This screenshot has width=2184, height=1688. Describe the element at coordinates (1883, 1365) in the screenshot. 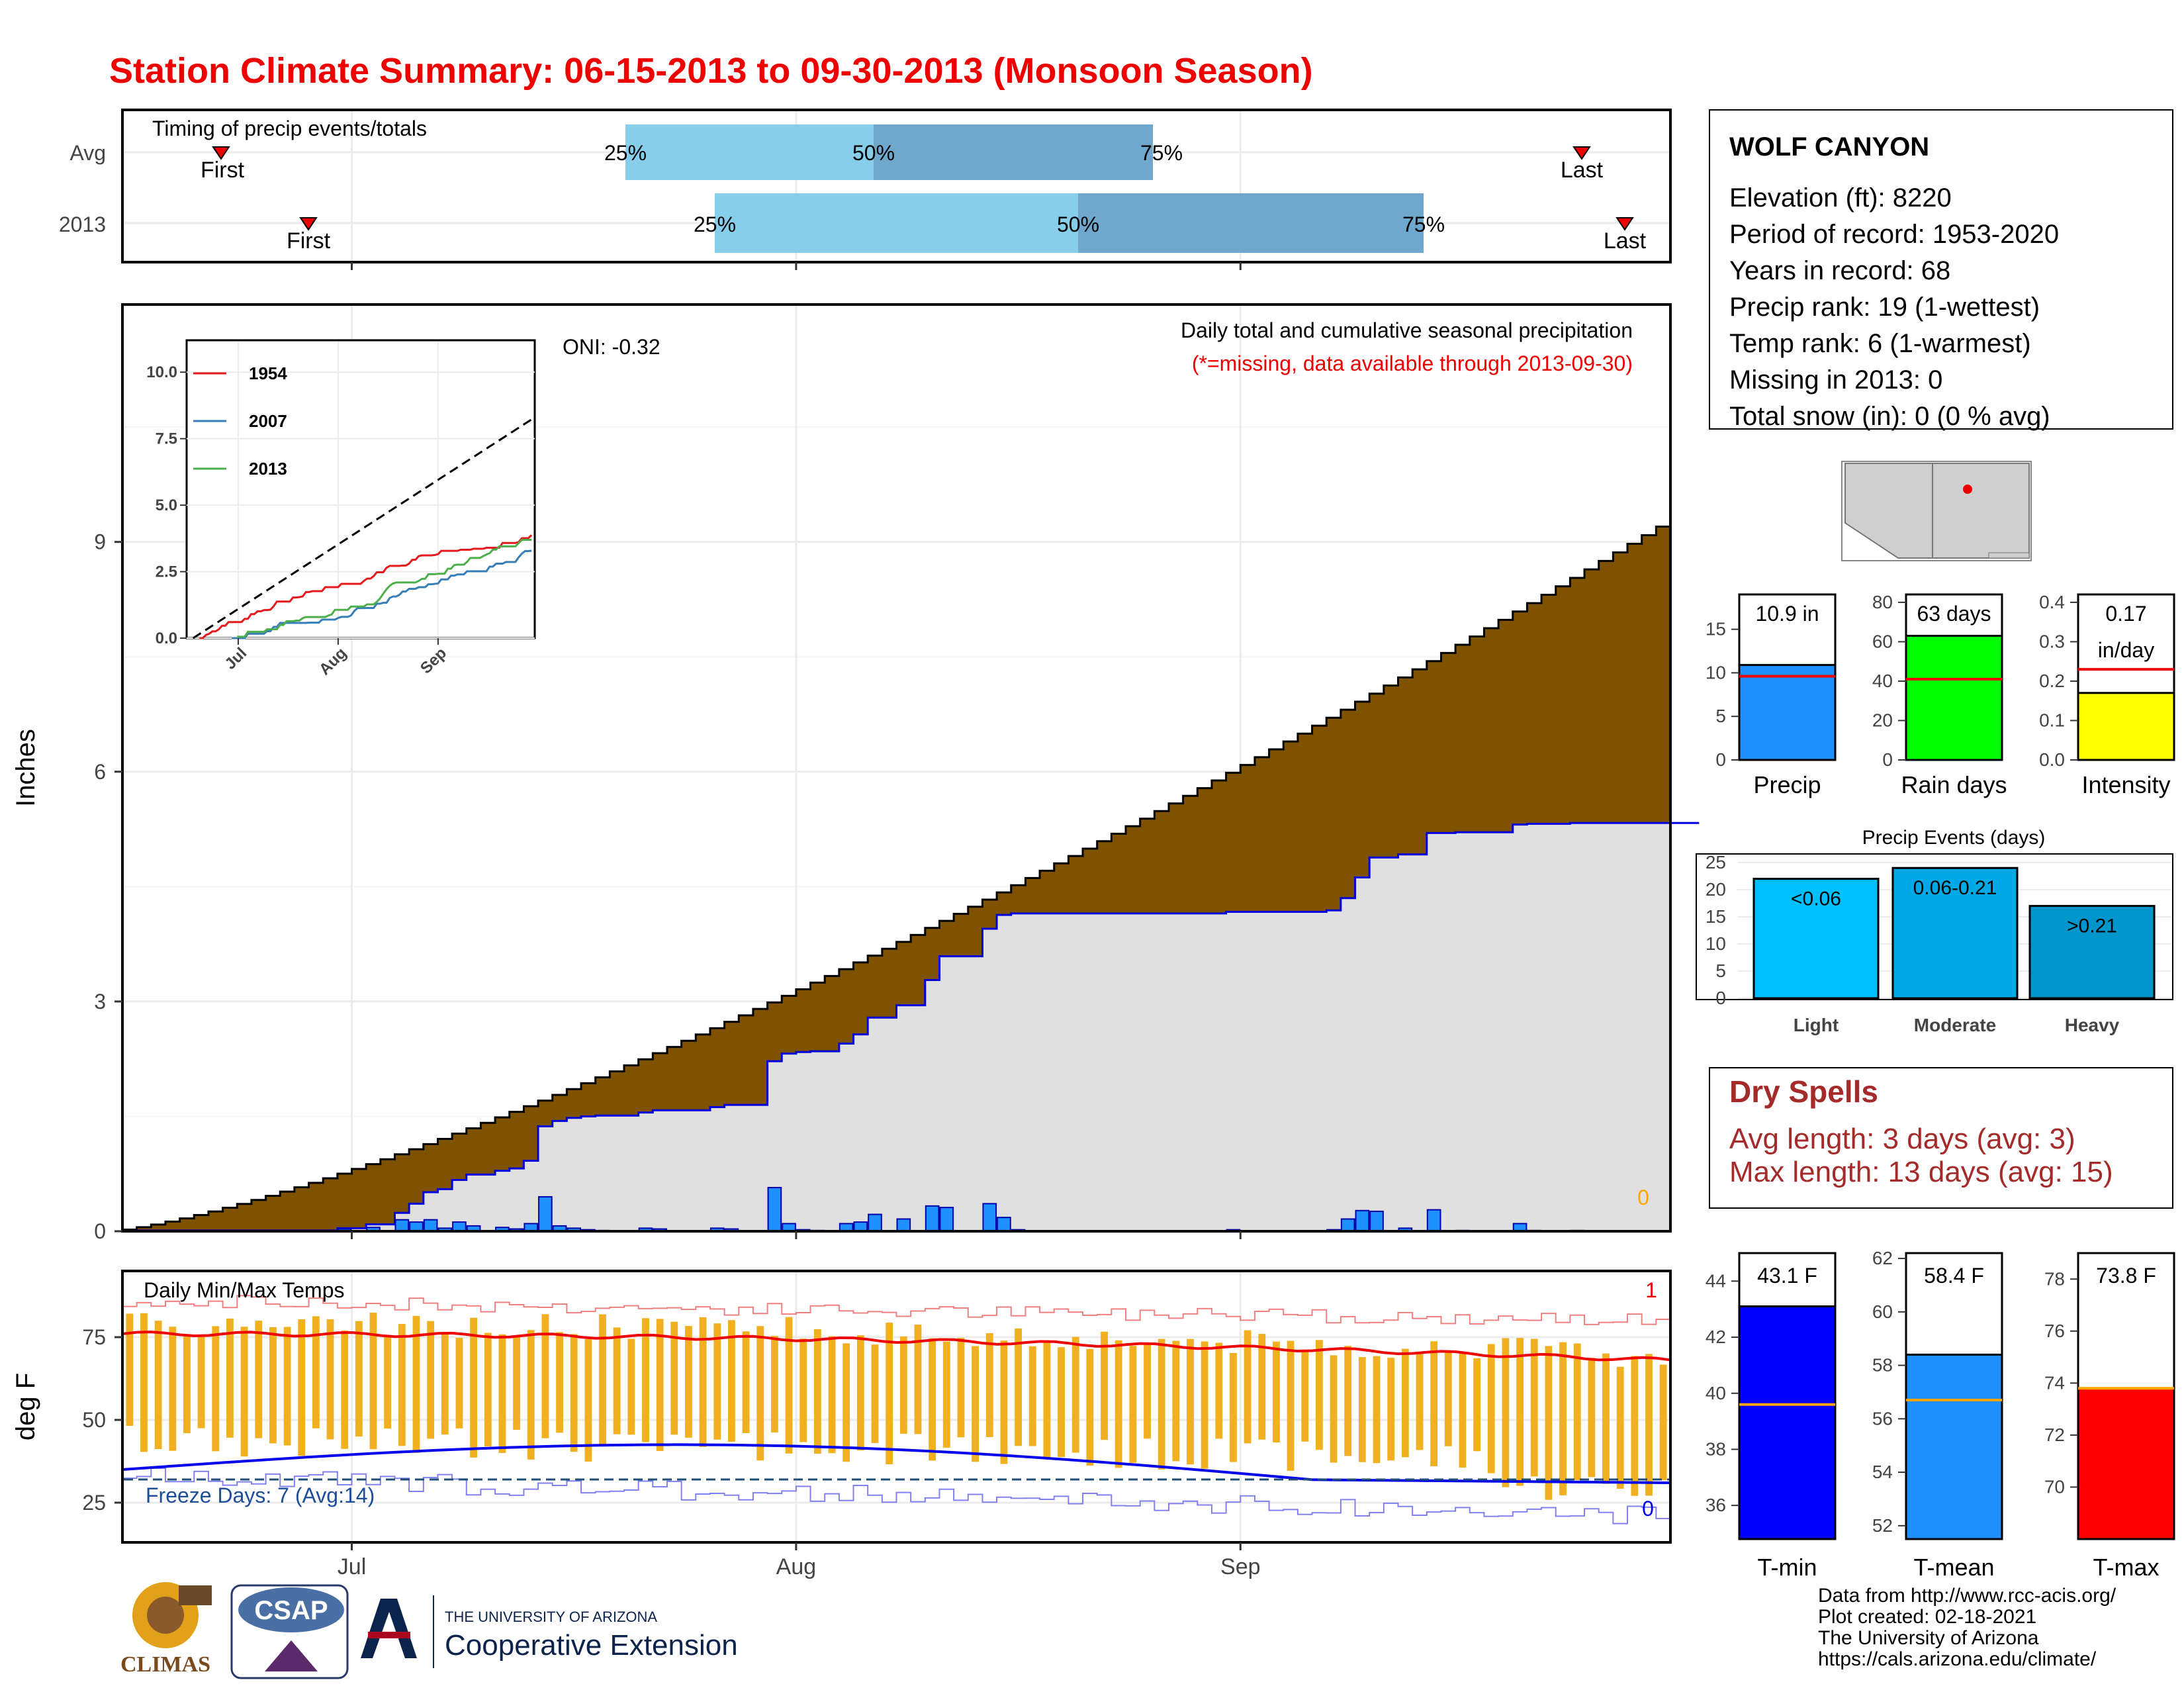

I see `y-tick-label: 58` at that location.